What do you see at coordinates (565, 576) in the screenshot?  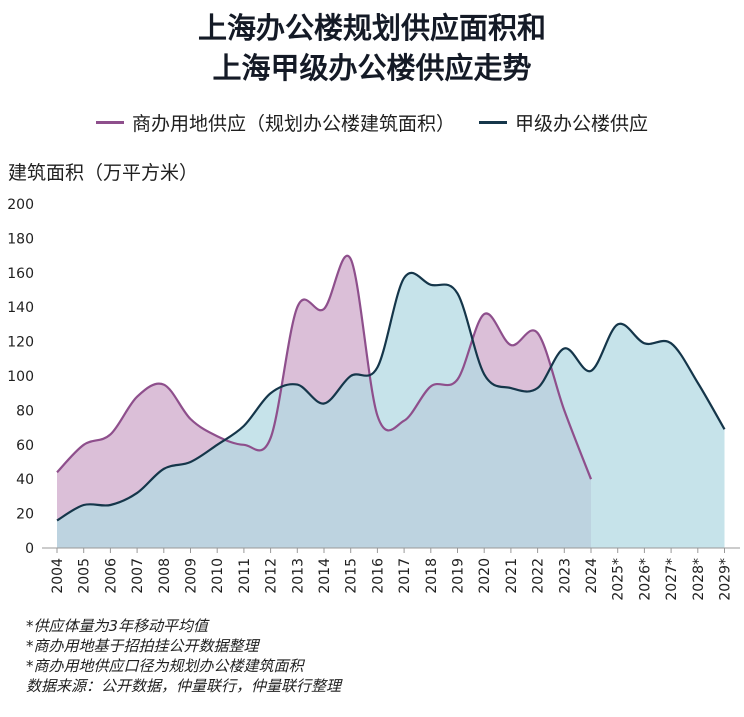 I see `x-tick-label: 2023` at bounding box center [565, 576].